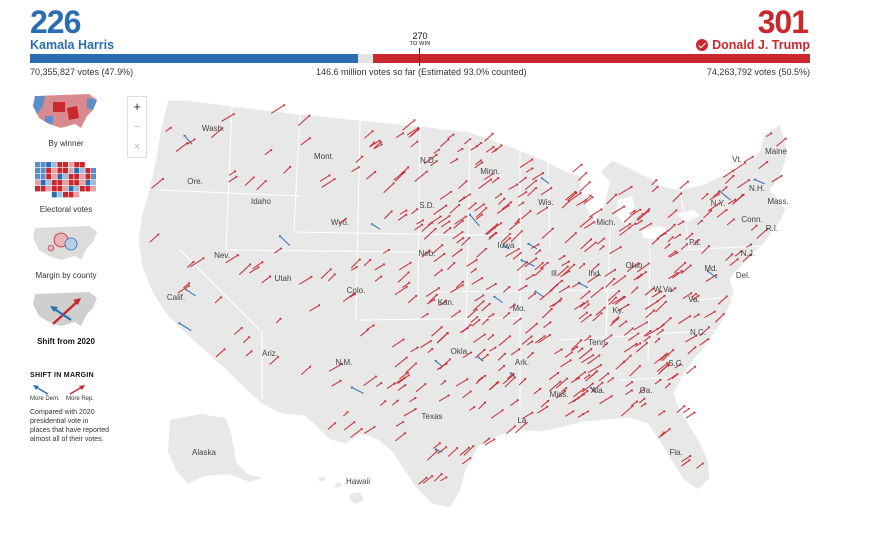  Describe the element at coordinates (65, 180) in the screenshot. I see `electoral-votes-thumbnail-icon` at that location.